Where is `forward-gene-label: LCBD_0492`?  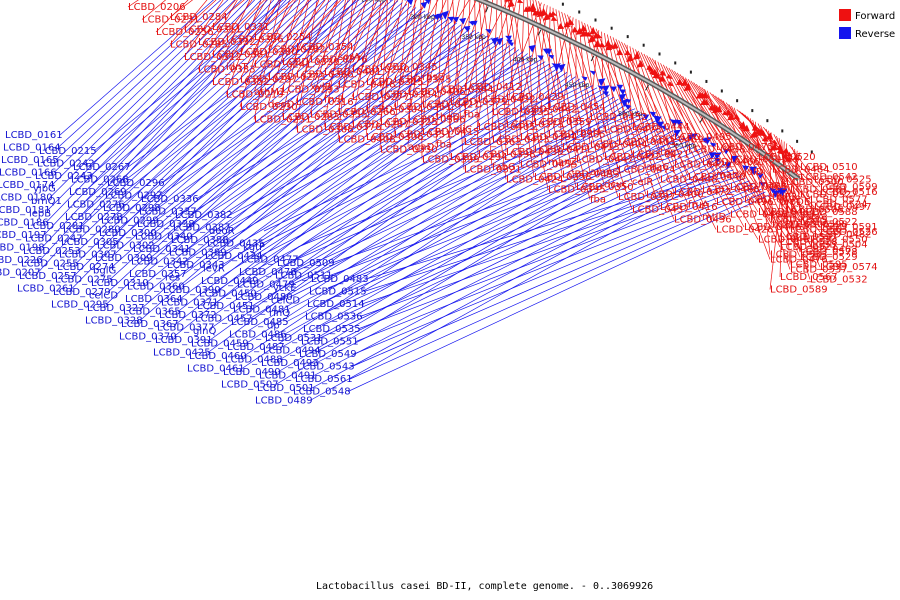 forward-gene-label: LCBD_0492 is located at coordinates (773, 200).